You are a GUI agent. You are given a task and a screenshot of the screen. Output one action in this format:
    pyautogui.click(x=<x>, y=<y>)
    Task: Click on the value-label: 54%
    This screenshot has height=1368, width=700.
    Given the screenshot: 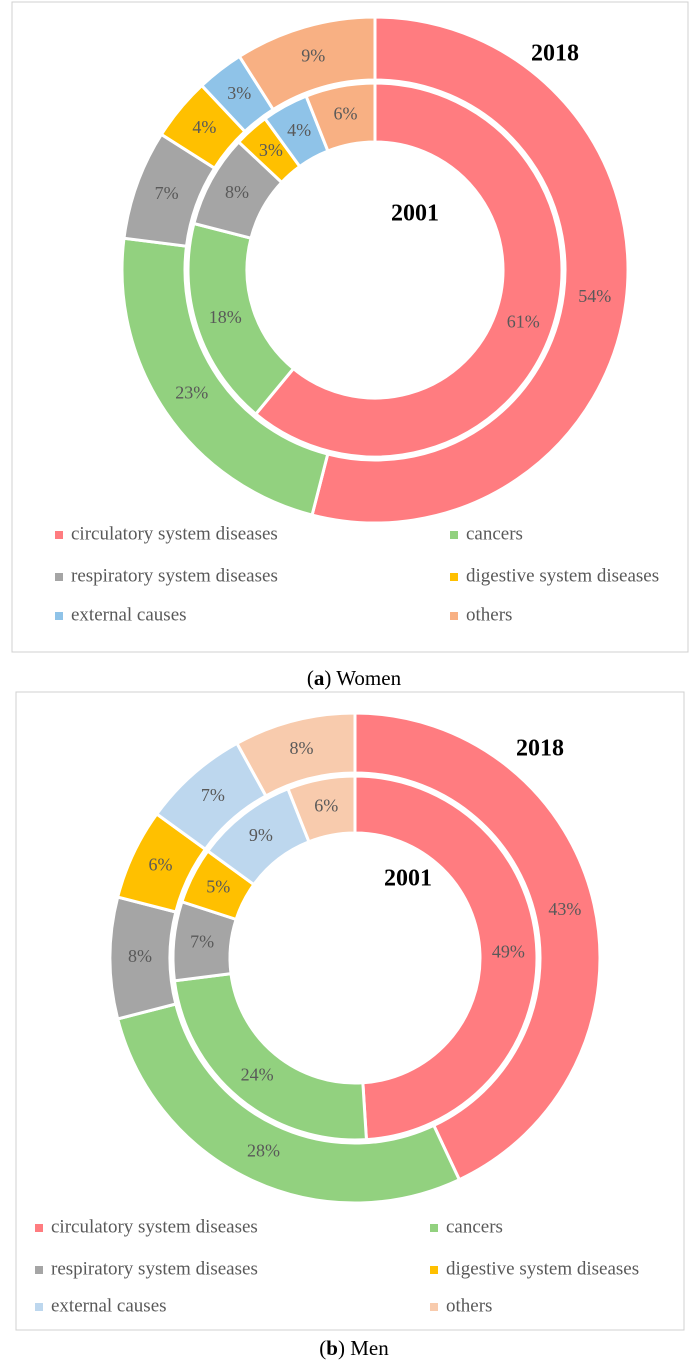 What is the action you would take?
    pyautogui.click(x=594, y=296)
    